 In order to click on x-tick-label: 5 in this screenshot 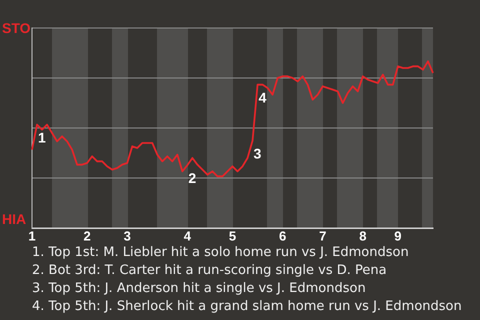, I will do `click(232, 236)`.